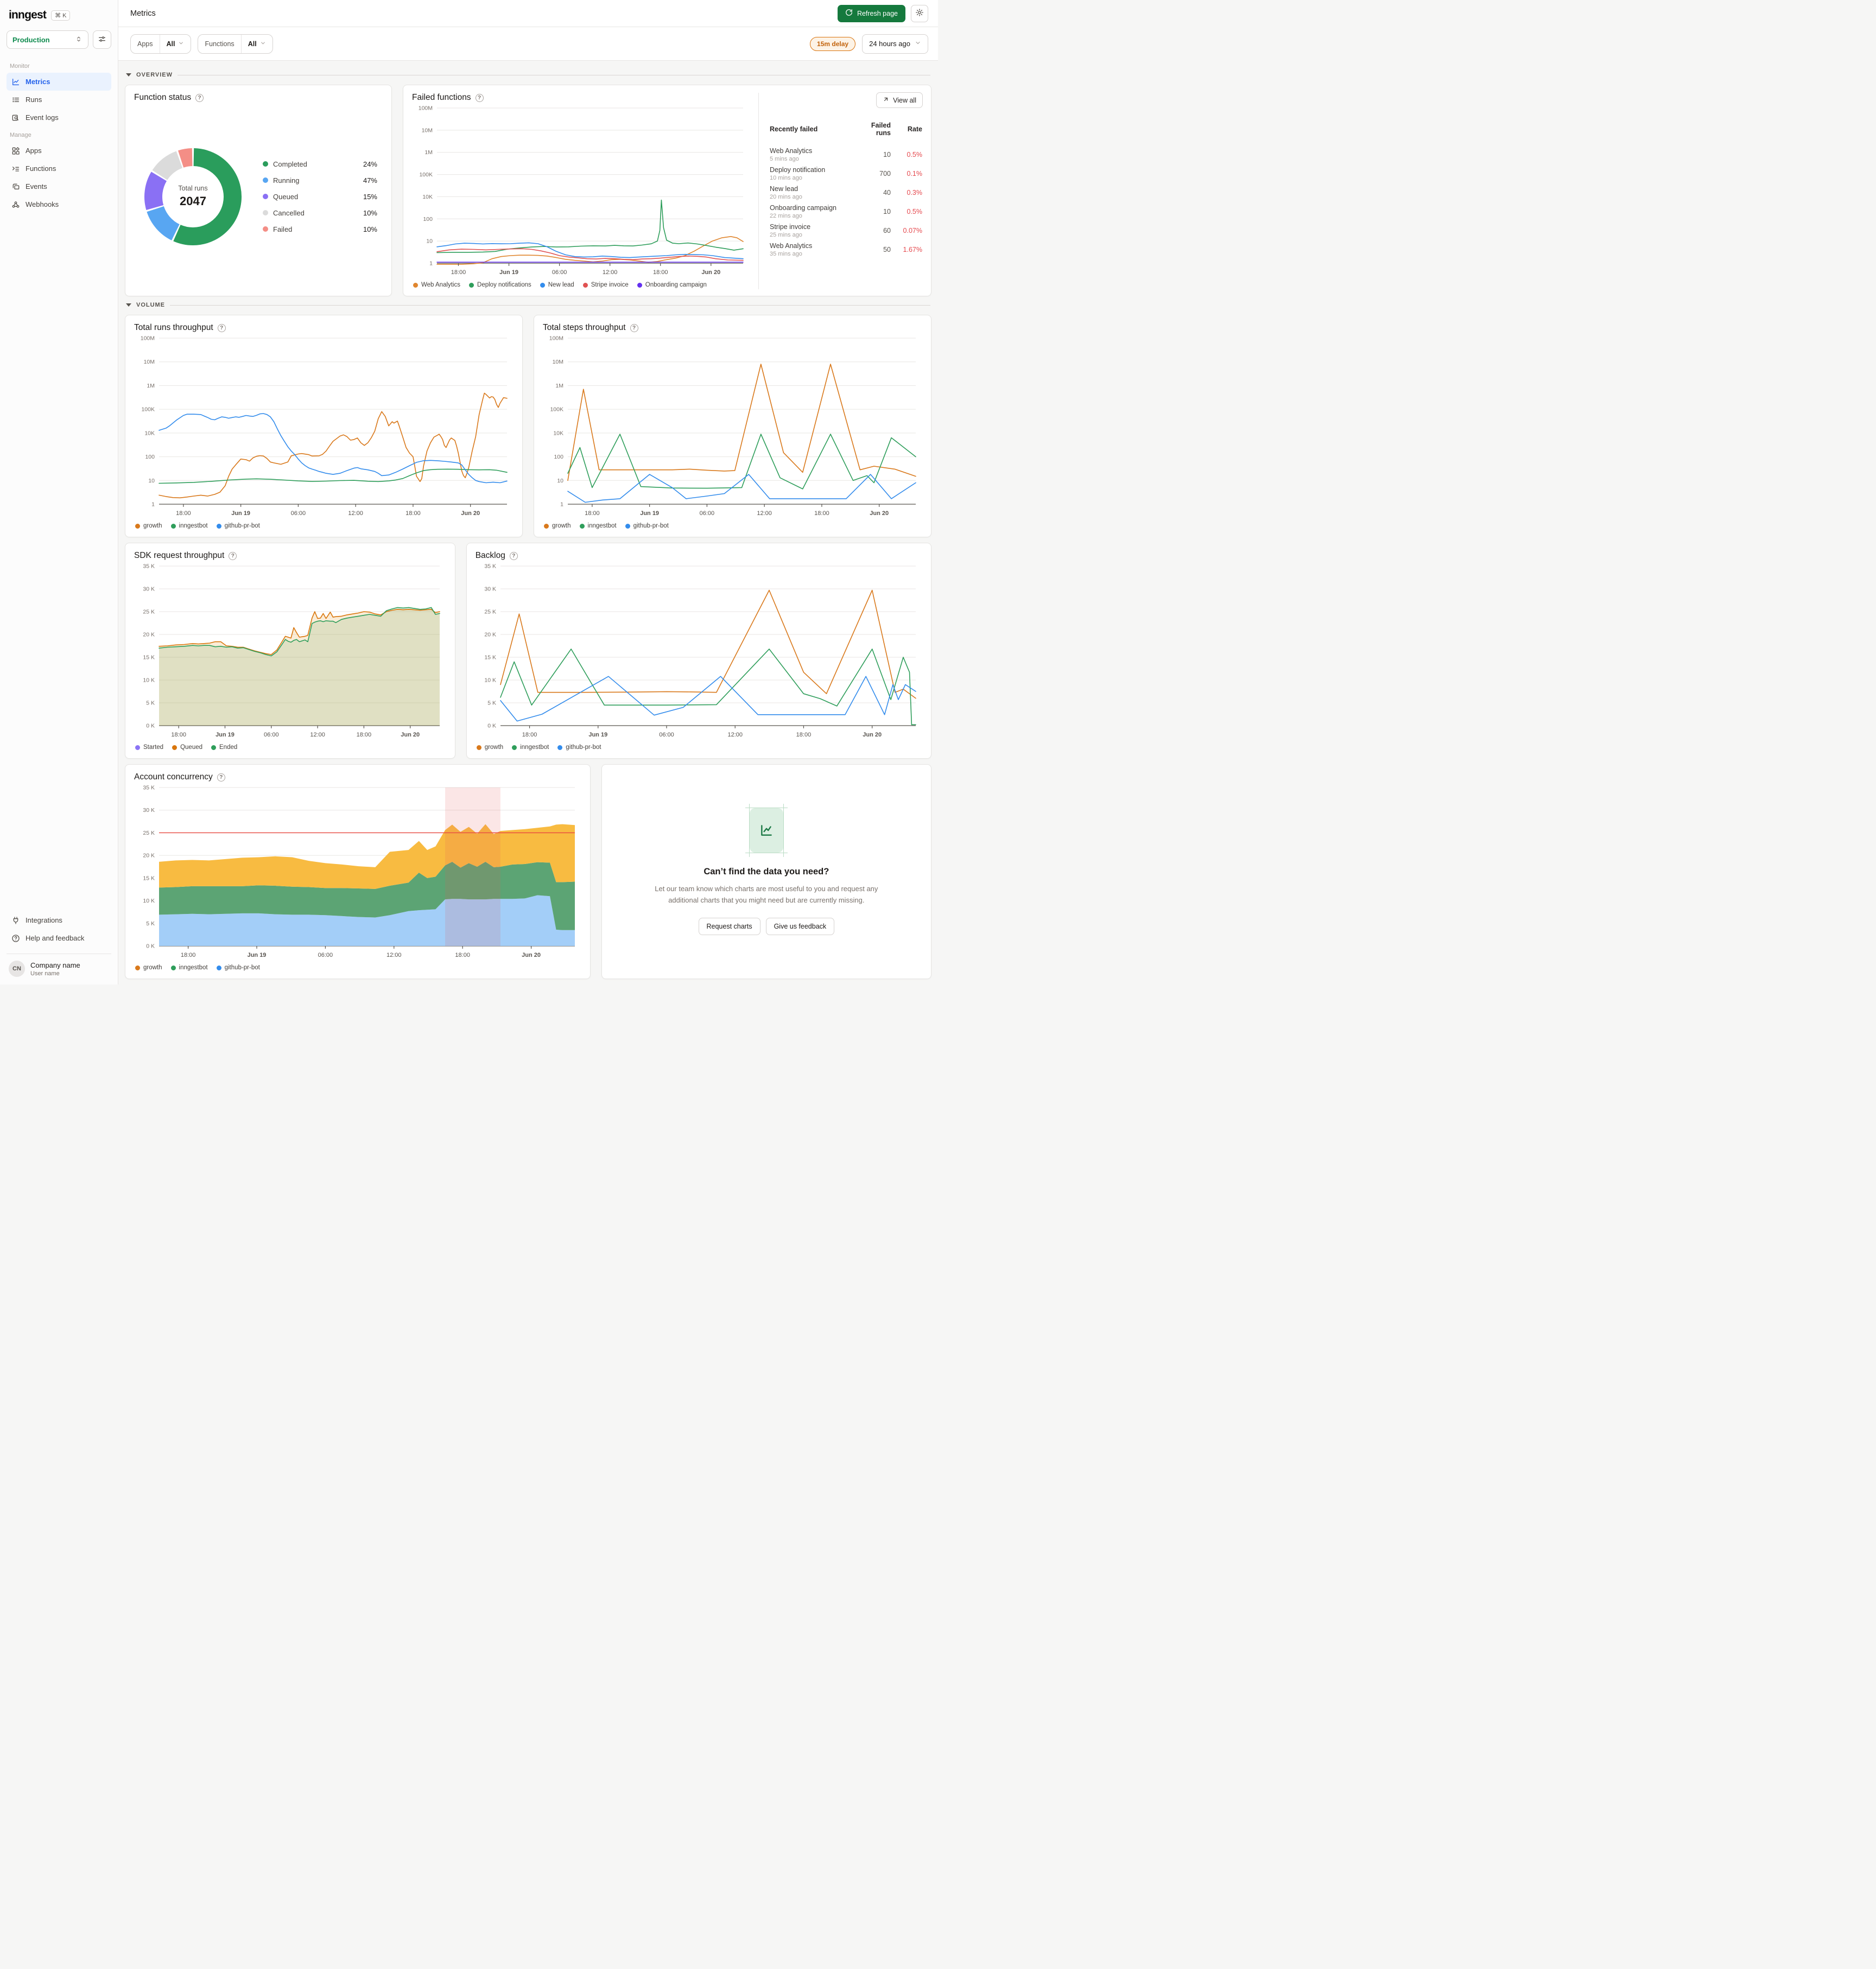  I want to click on table-header: Rate, so click(914, 129).